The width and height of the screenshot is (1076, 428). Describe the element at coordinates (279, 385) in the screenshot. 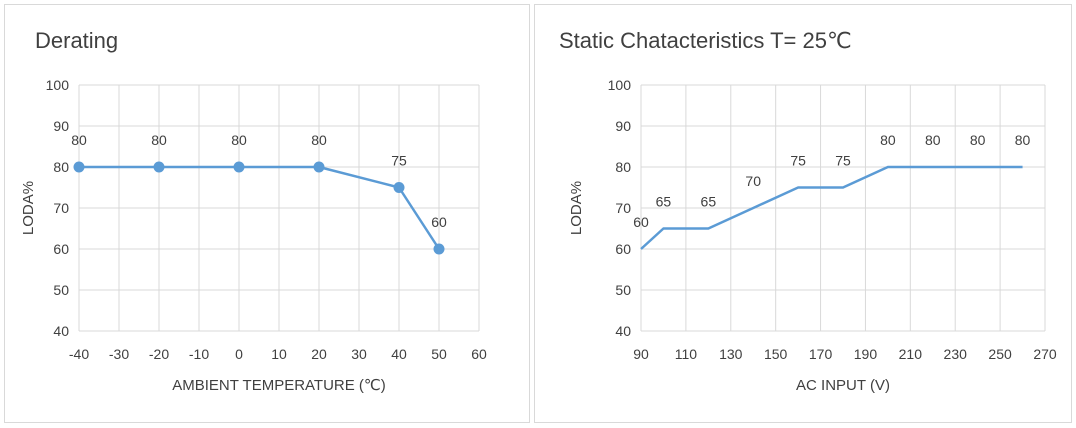

I see `chart-1-x-axis-title: AMBIENT TEMPERATURE (℃)` at that location.